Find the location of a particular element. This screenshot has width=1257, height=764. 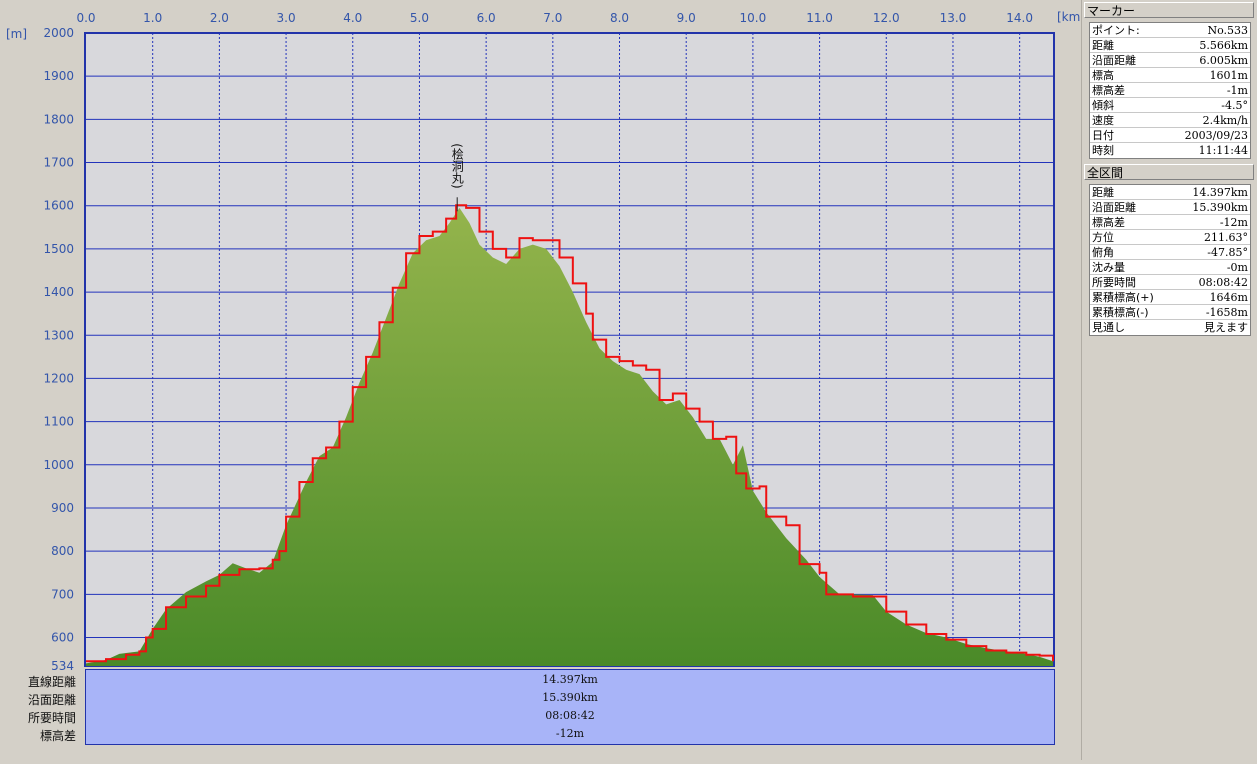

section-row: 累積標高(+) 1646m is located at coordinates (1170, 297).